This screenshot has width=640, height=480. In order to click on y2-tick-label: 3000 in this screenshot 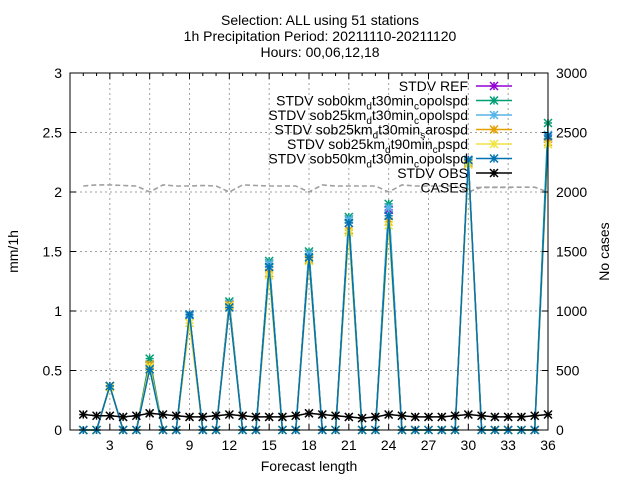, I will do `click(571, 73)`.